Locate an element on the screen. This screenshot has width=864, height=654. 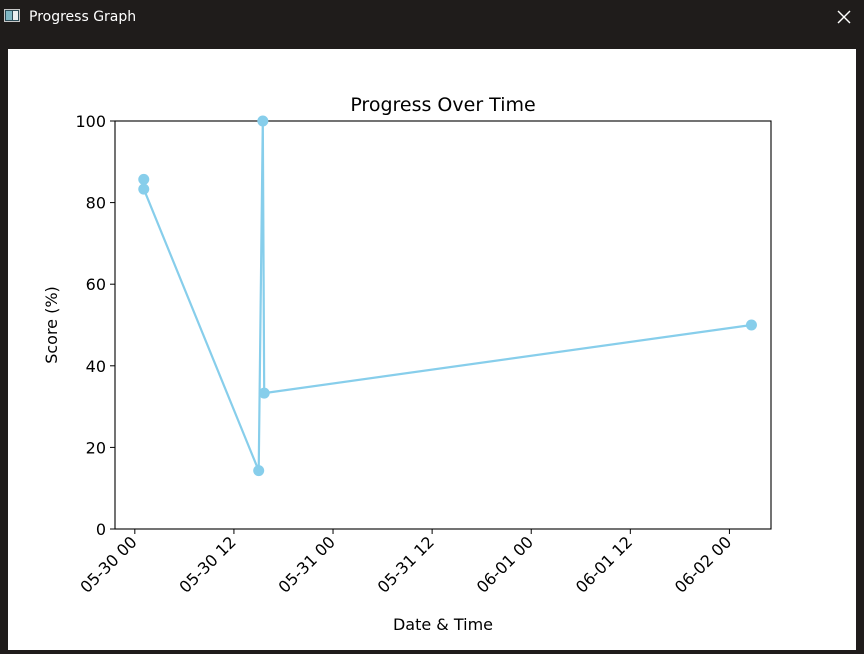
y-tick-label: 40 is located at coordinates (96, 366).